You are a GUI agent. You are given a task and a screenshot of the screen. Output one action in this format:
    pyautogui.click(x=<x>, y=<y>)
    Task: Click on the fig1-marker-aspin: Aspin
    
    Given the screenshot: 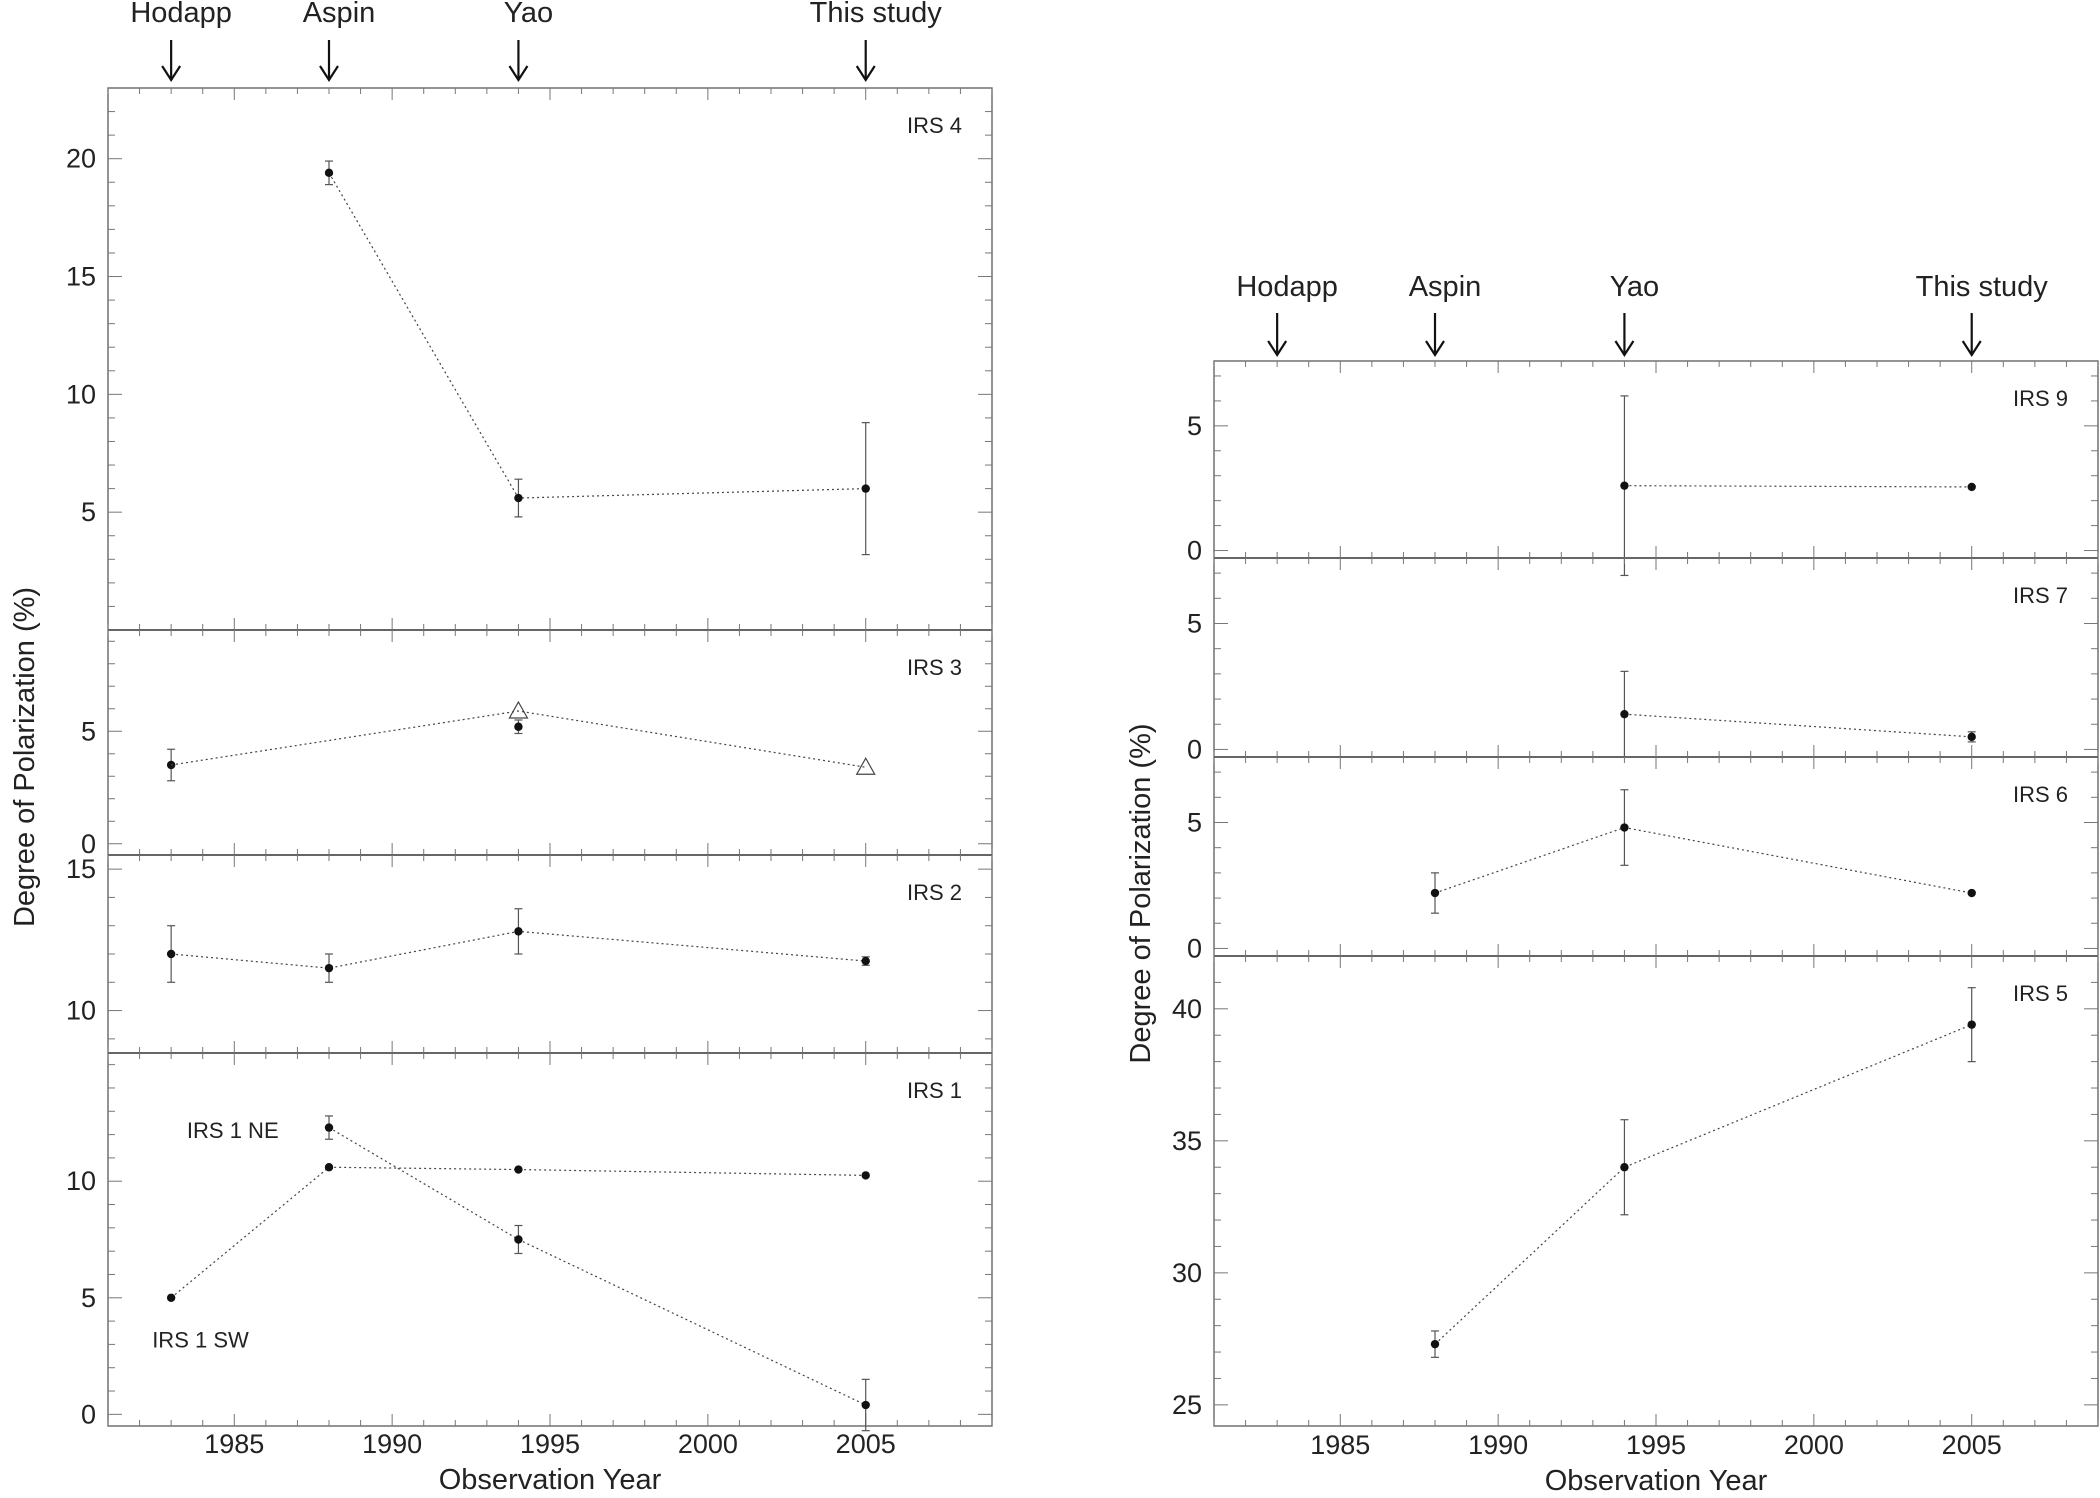 What is the action you would take?
    pyautogui.click(x=339, y=14)
    